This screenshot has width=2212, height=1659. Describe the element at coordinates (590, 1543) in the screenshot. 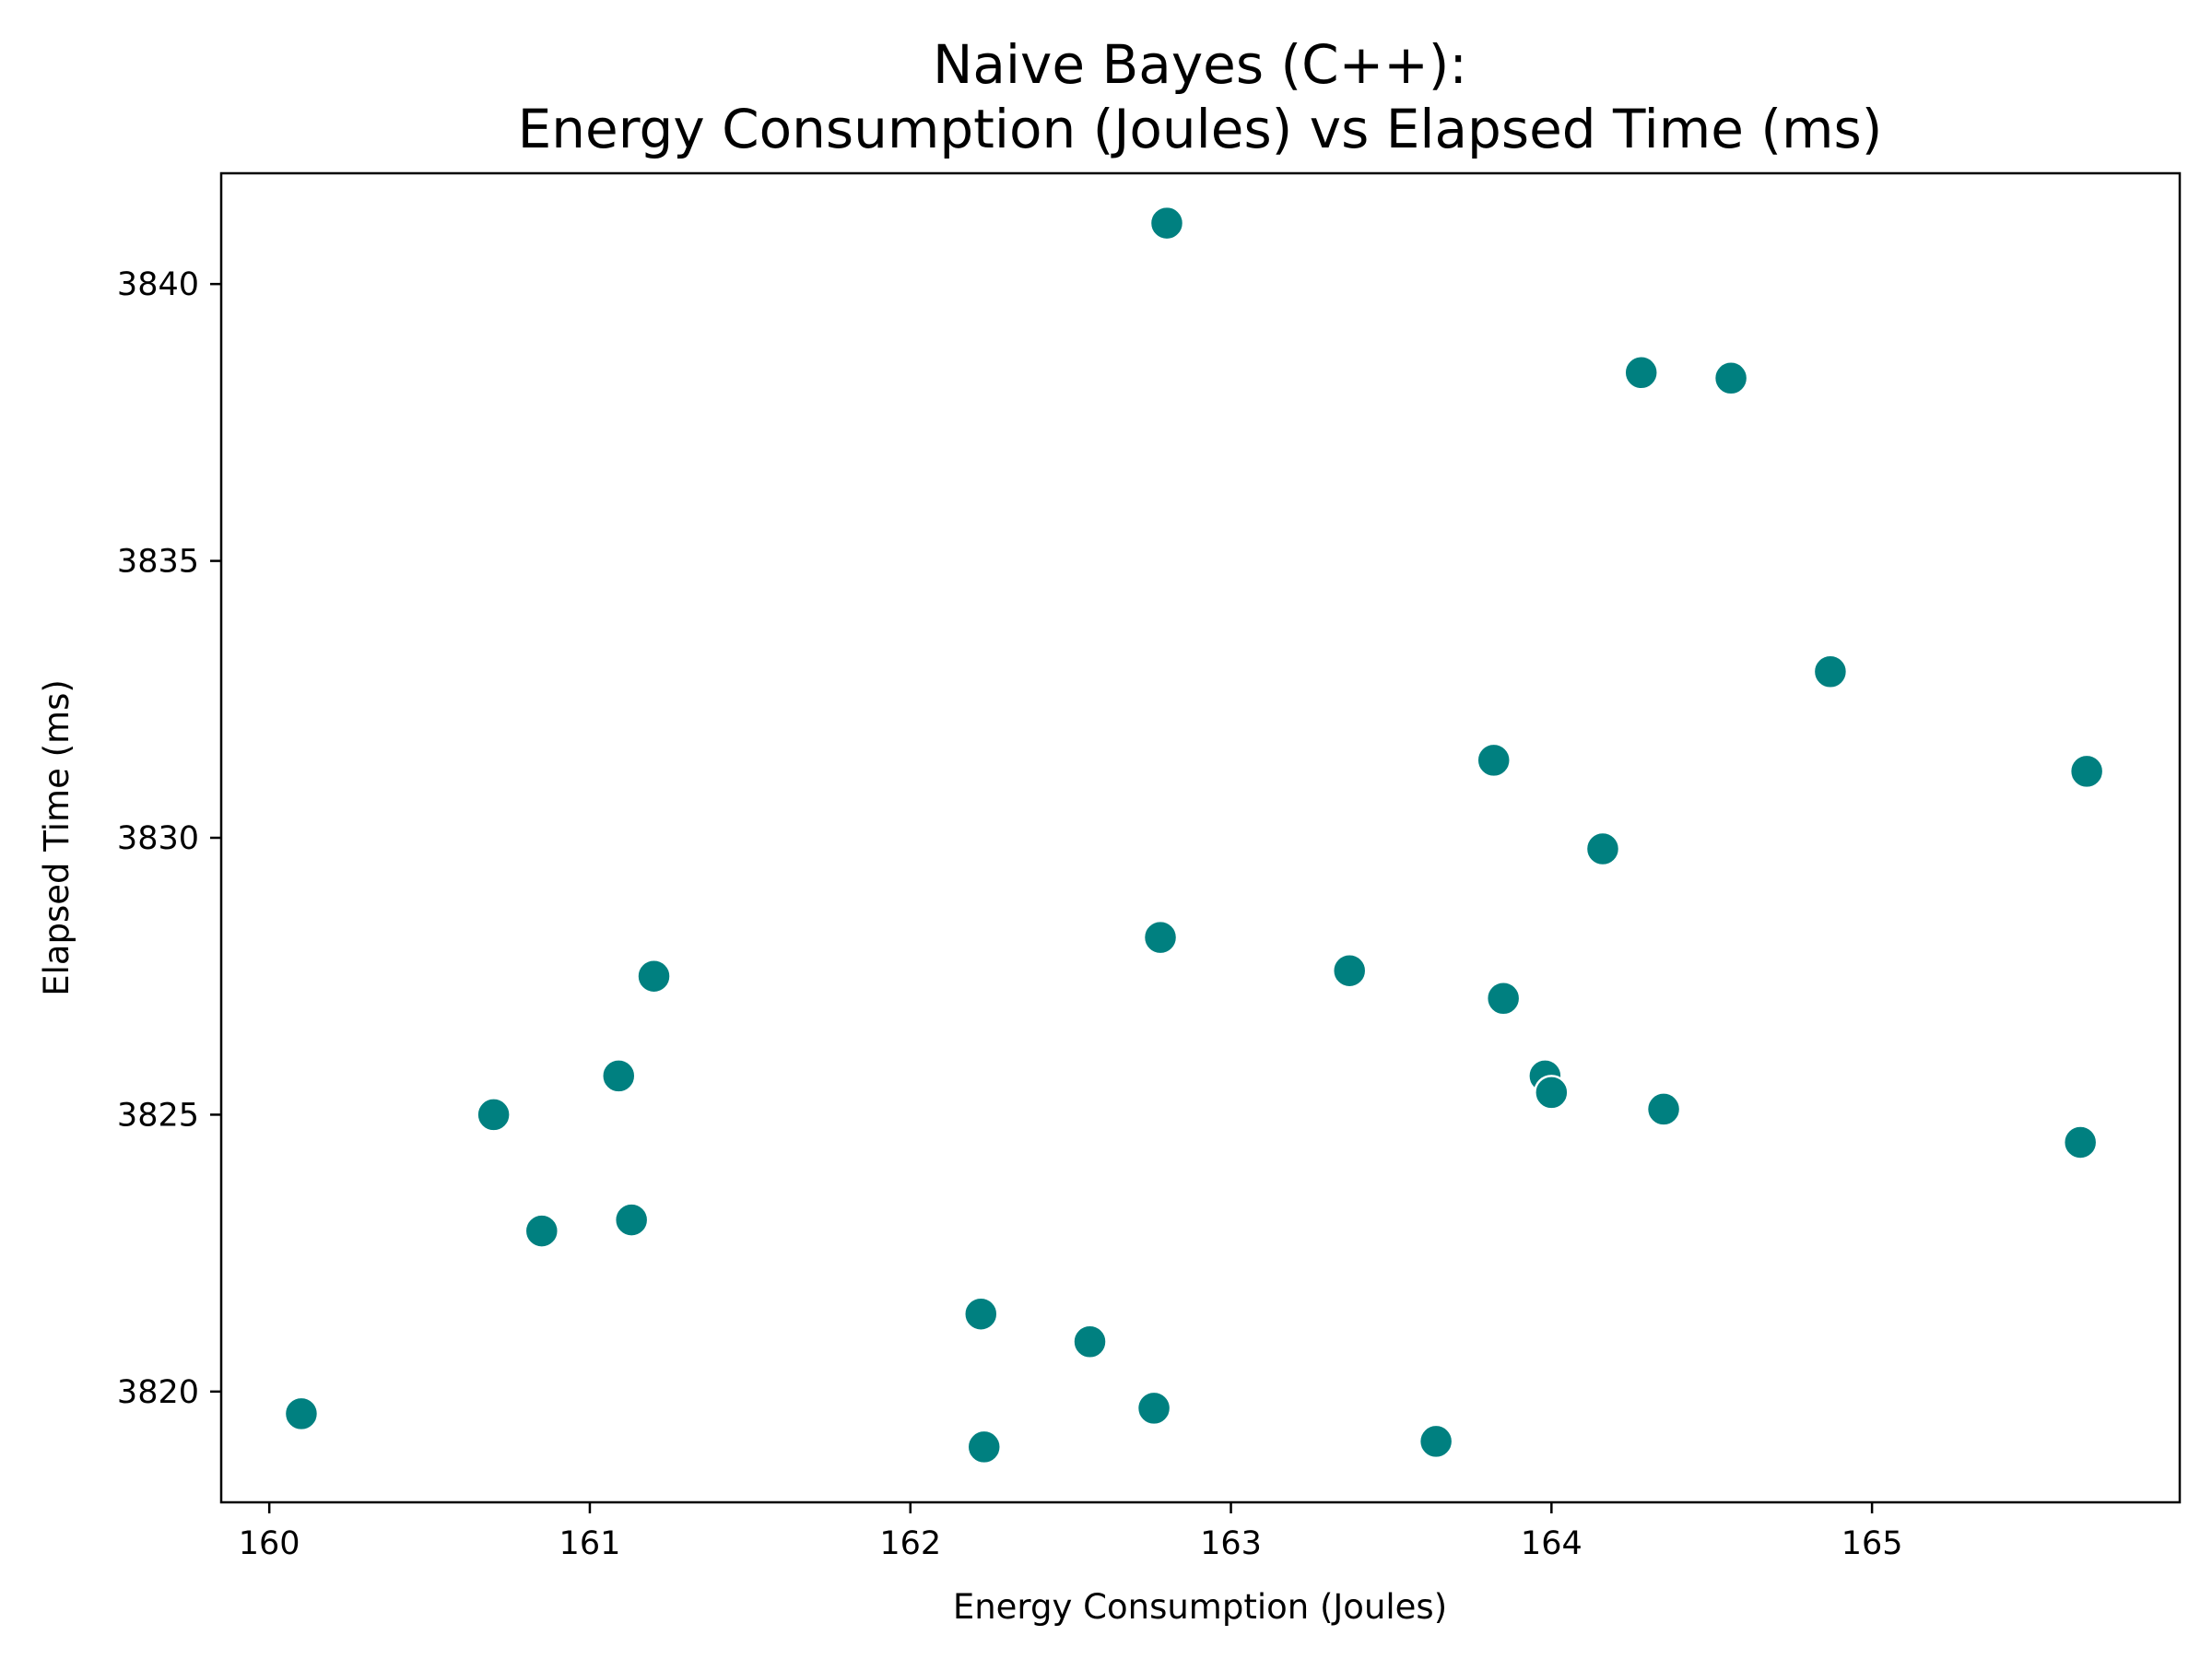

I see `x-tick-label: 161` at that location.